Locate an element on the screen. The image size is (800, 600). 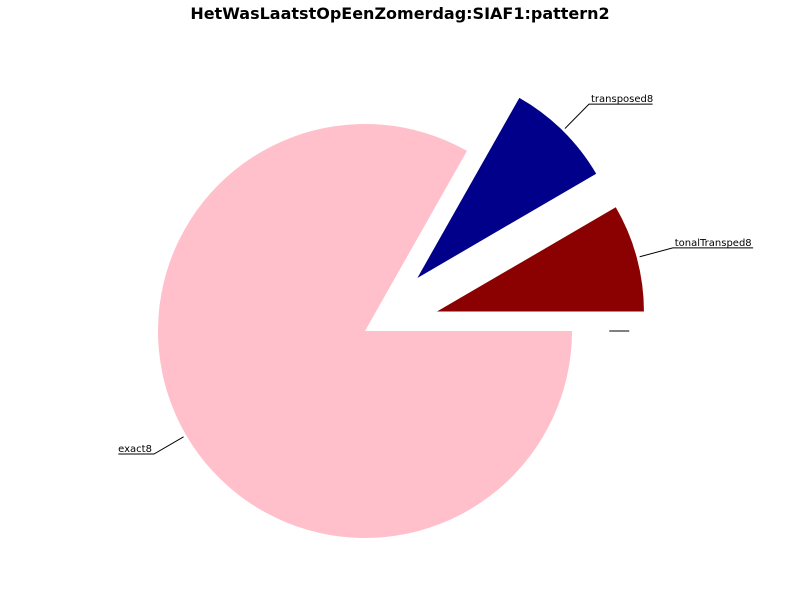
leader-line-exact8 is located at coordinates (151, 445).